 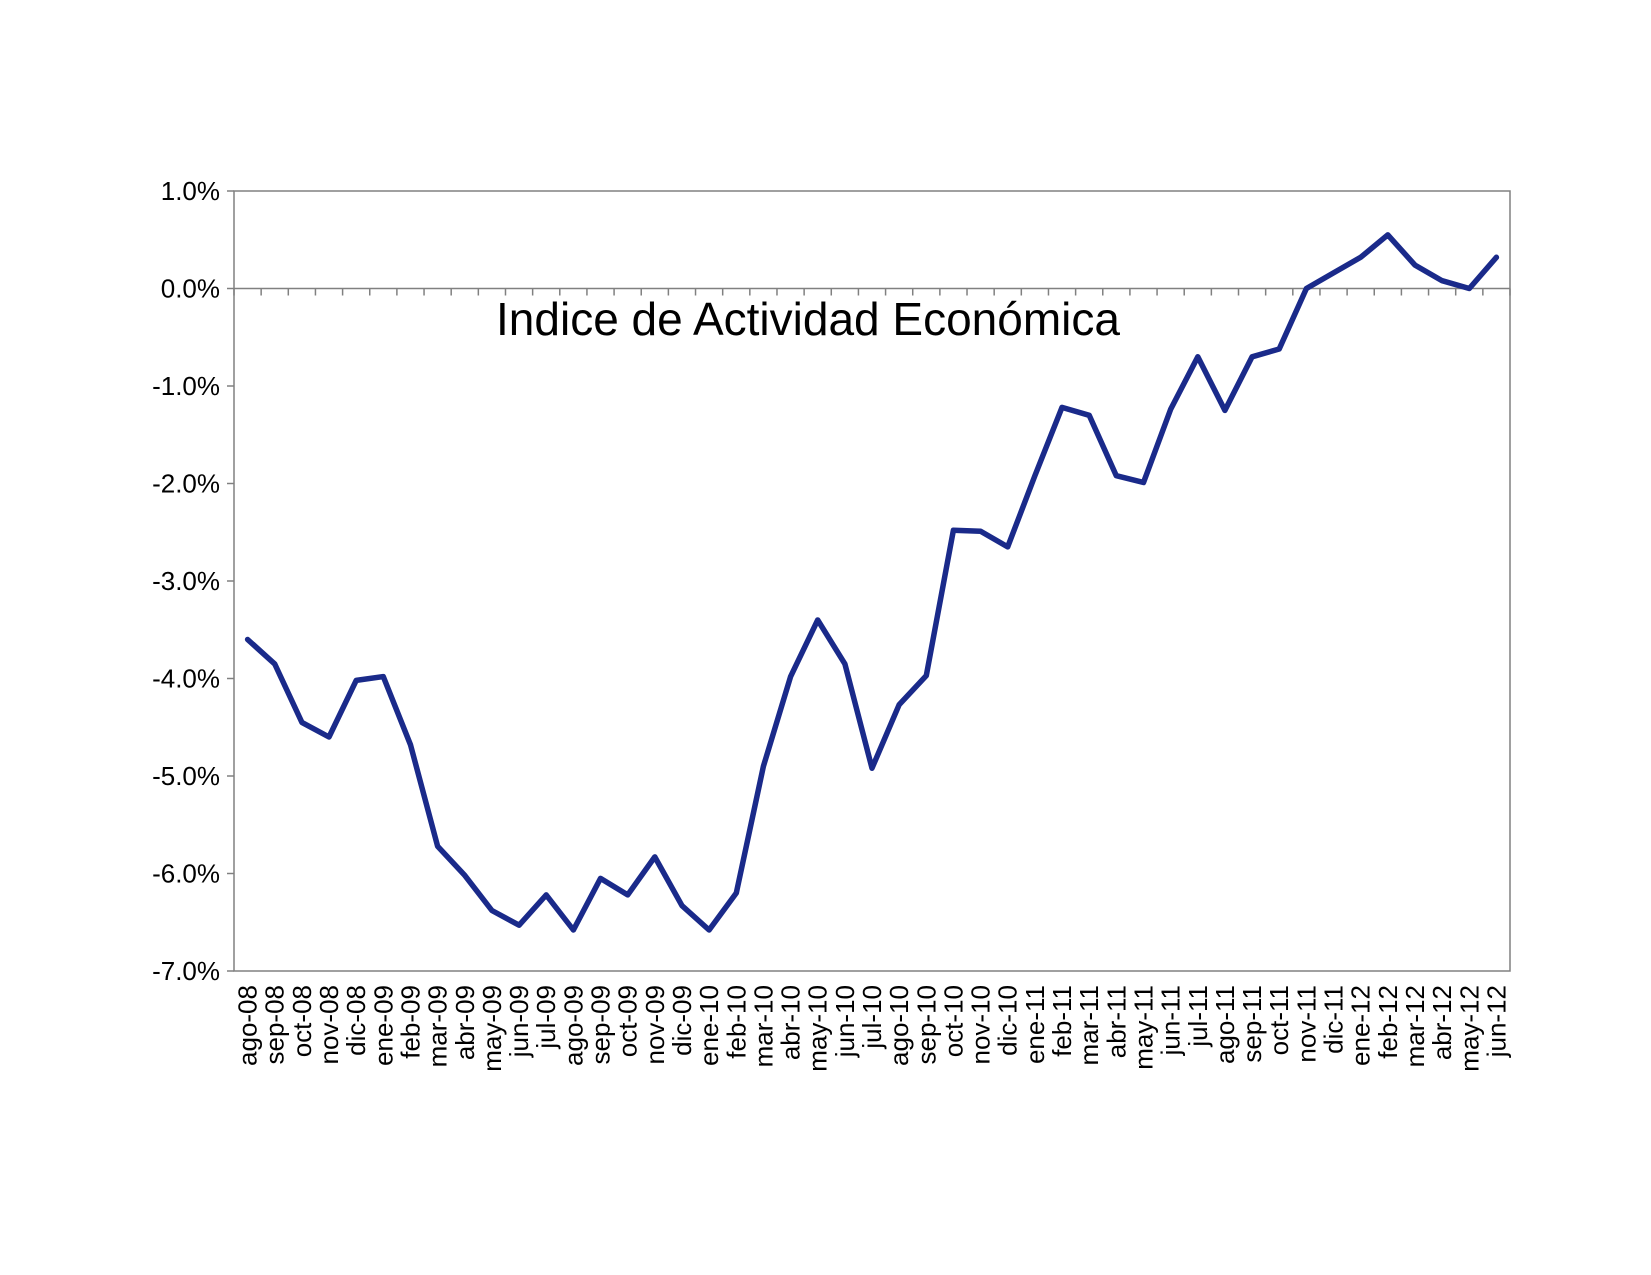 What do you see at coordinates (186, 484) in the screenshot?
I see `y-tick-label: -2.0%` at bounding box center [186, 484].